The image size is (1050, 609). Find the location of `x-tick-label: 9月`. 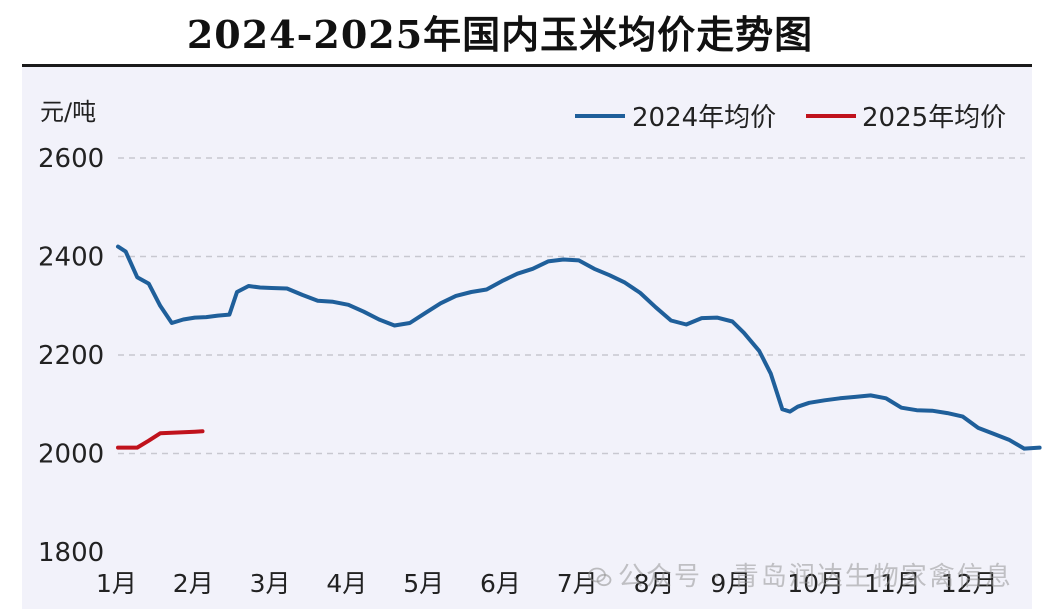

x-tick-label: 9月 is located at coordinates (730, 583).